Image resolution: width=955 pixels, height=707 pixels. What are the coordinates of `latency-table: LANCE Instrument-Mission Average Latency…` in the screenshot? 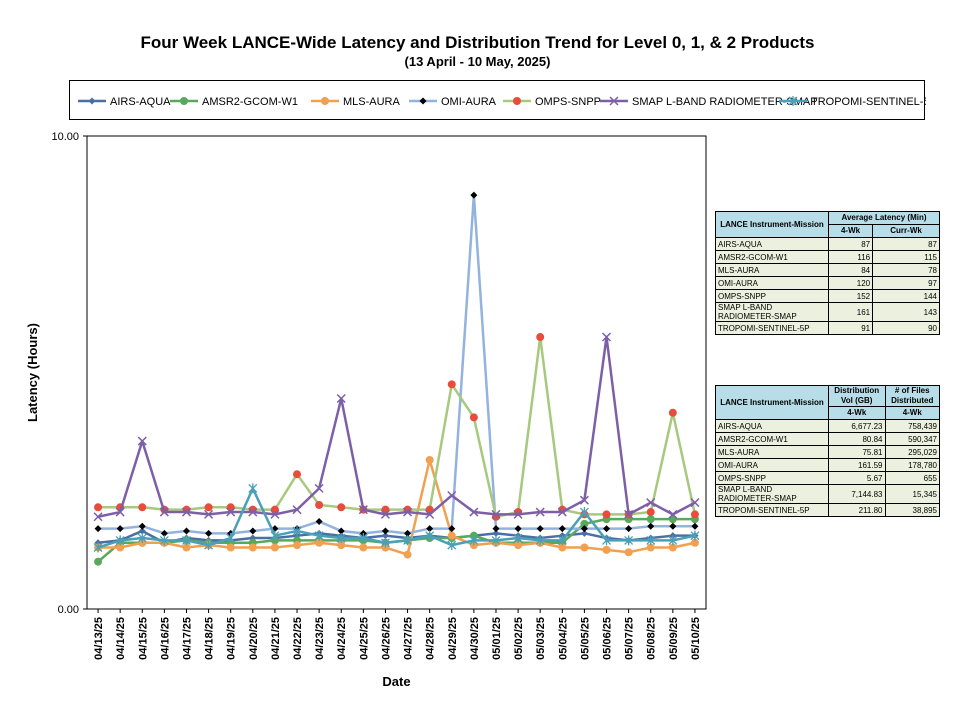 It's located at (827, 273).